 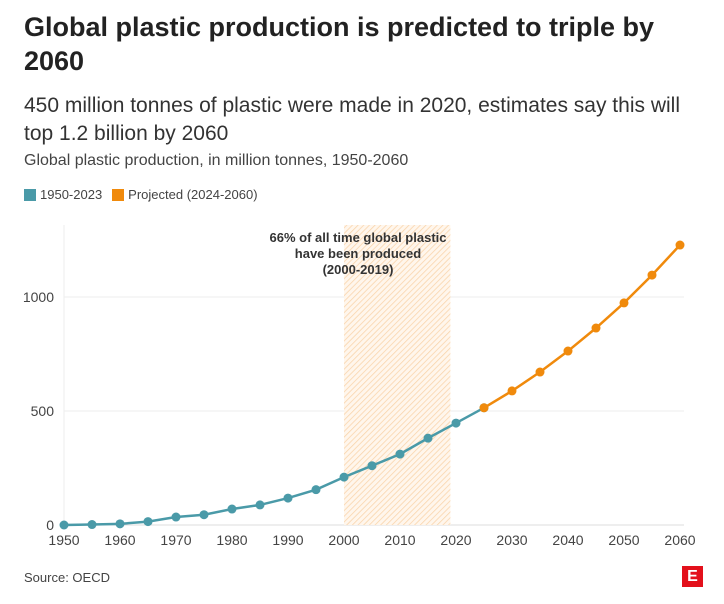 I want to click on annotation-band, so click(x=397, y=375).